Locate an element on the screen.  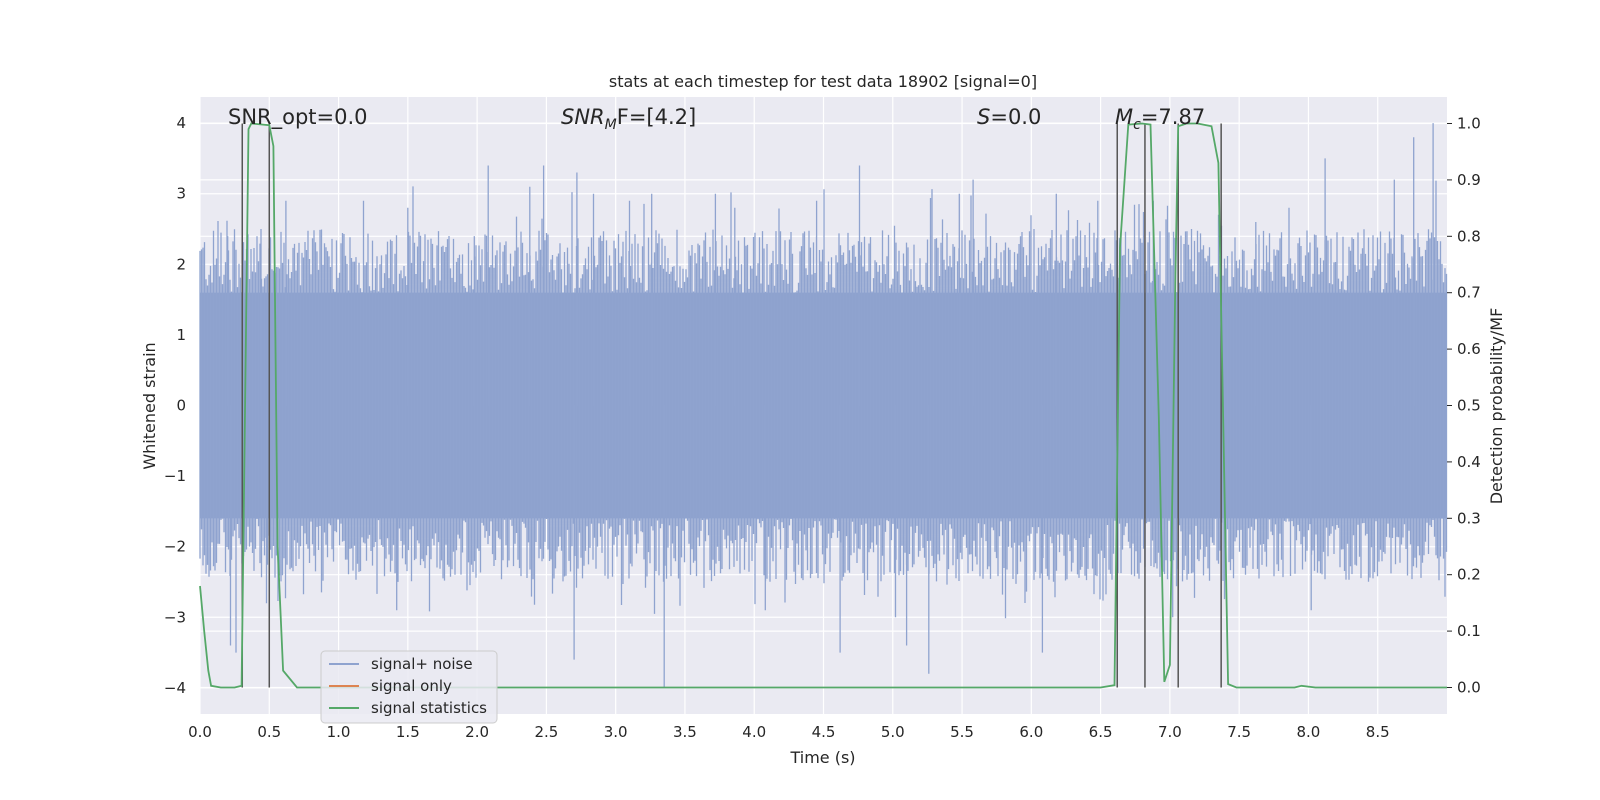
right-y-axis-title: Detection probability/MF is located at coordinates (1496, 406).